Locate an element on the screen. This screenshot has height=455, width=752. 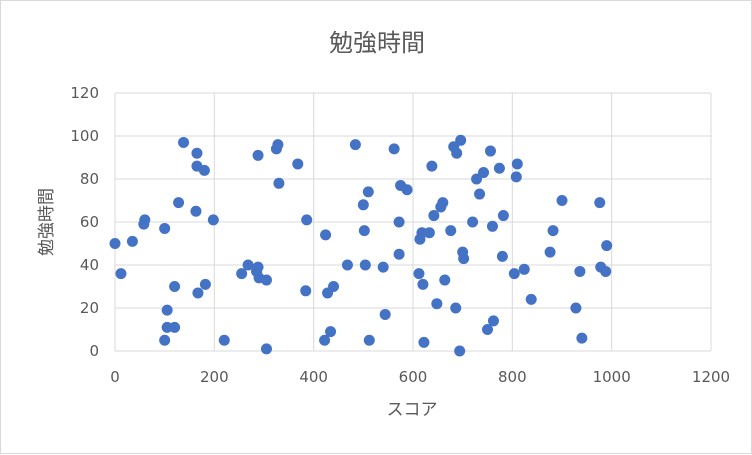
y-axis-tick-labels: 0 20 40 60 80 100 120 is located at coordinates (84, 222).